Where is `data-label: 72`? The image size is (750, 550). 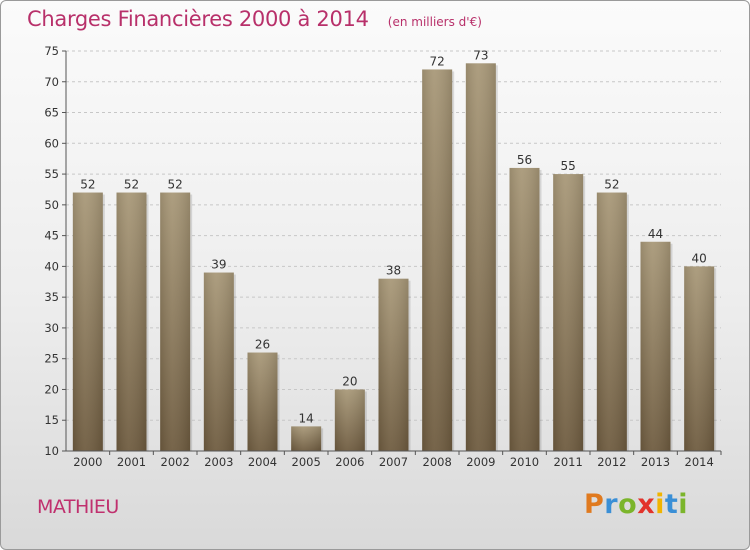 data-label: 72 is located at coordinates (437, 61).